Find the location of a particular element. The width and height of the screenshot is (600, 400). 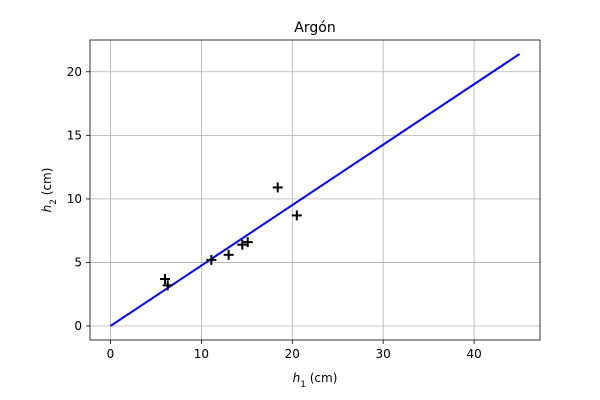

y-axis: 0 5 10 15 20 is located at coordinates (78, 199).